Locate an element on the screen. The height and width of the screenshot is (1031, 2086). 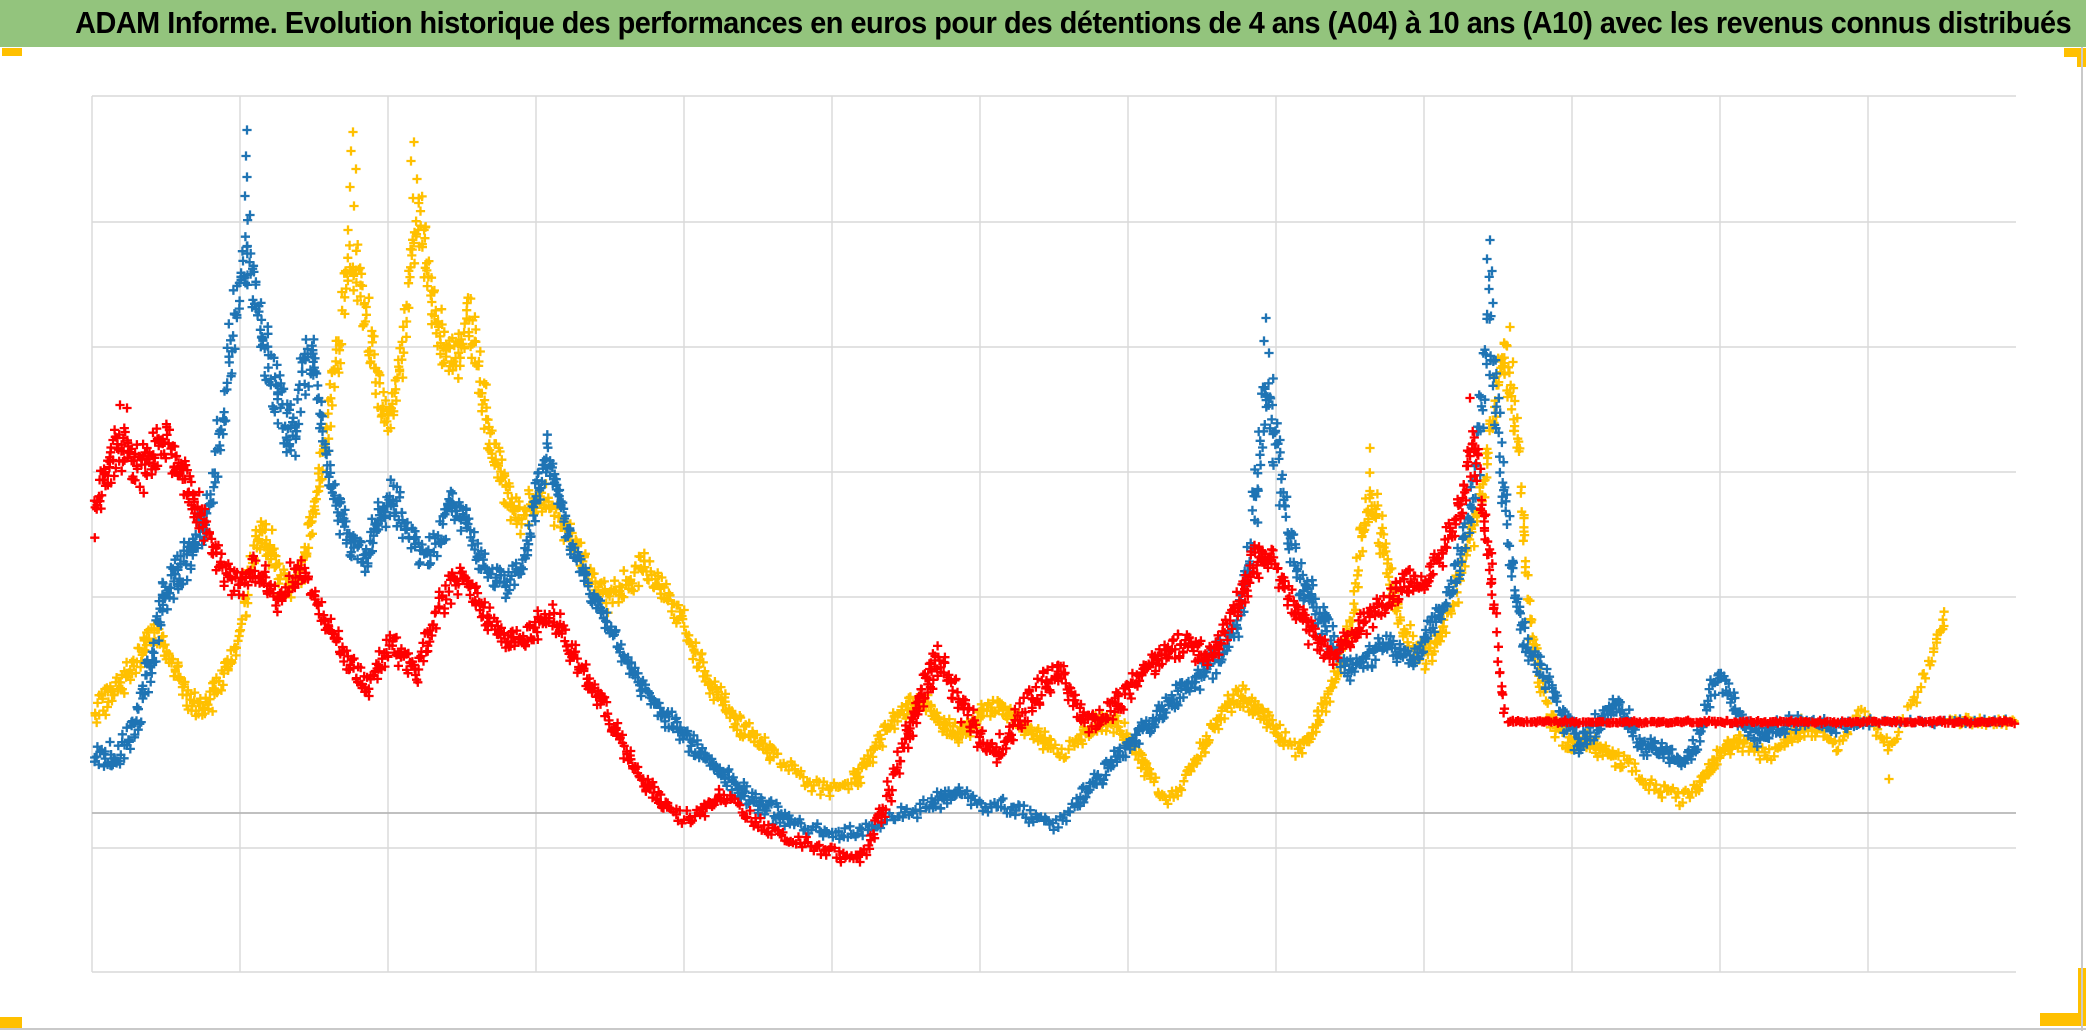
corner-mark-top-right is located at coordinates (2075, 52).